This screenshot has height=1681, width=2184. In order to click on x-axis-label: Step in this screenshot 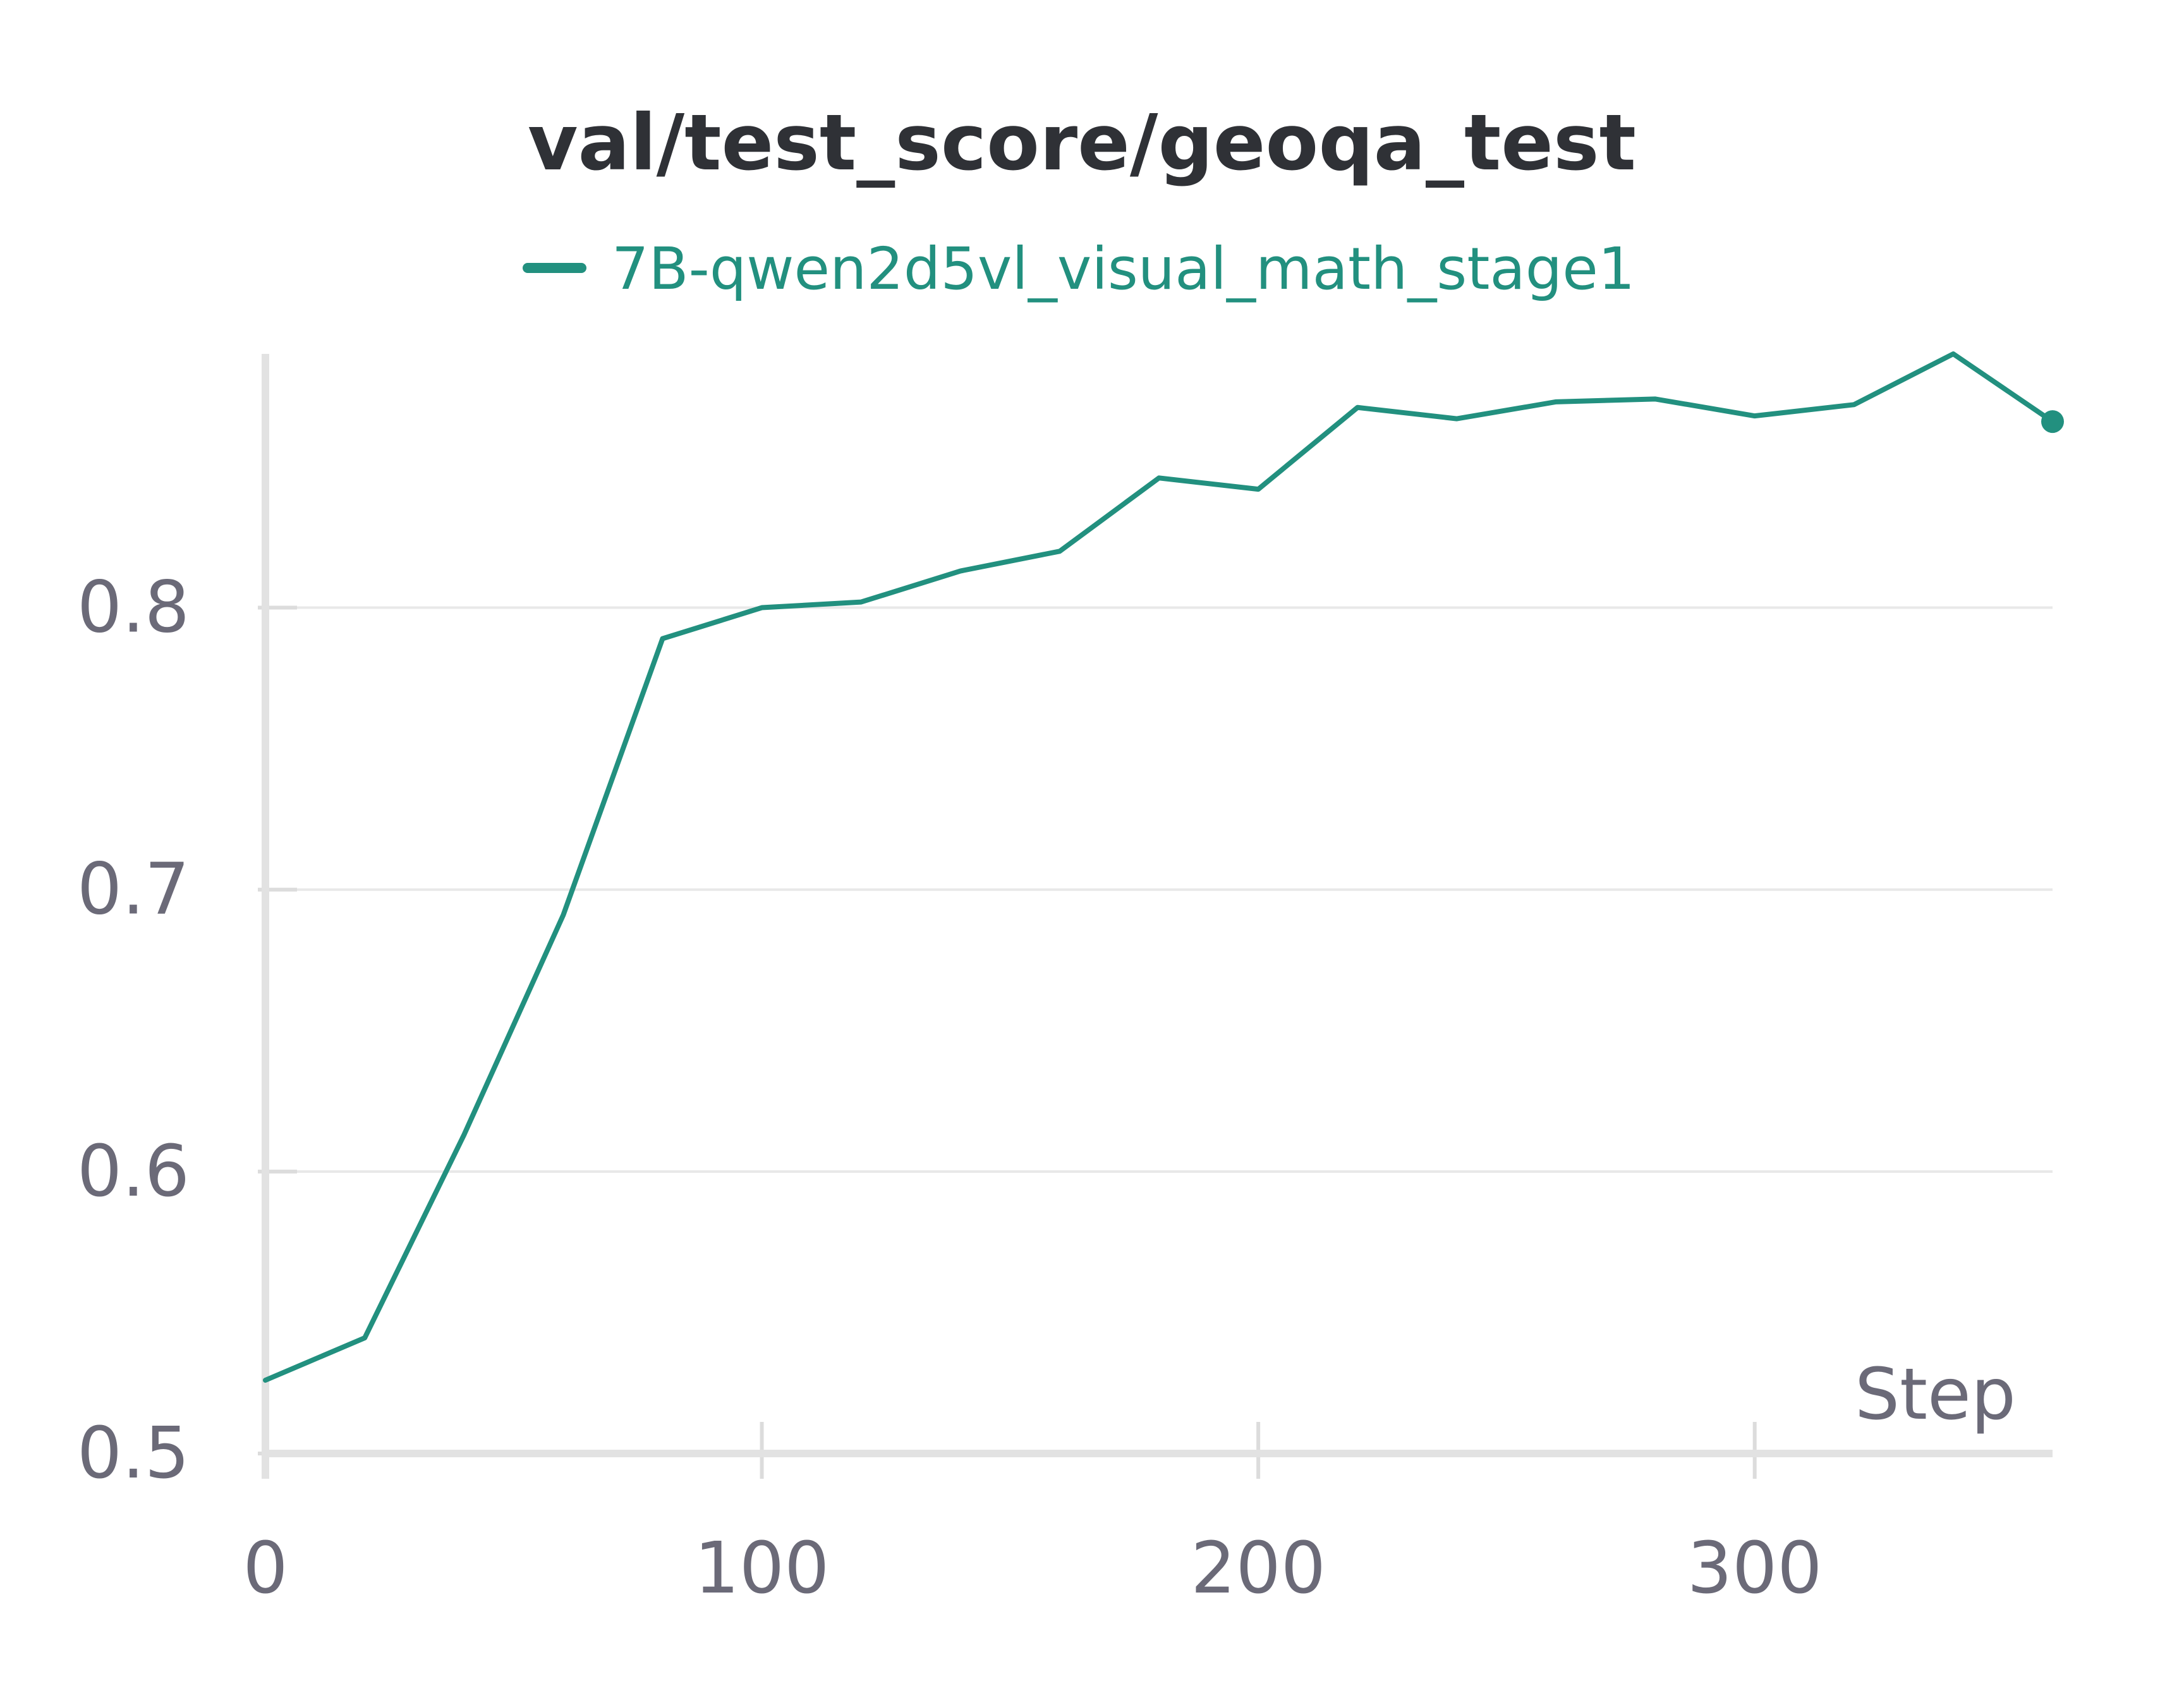, I will do `click(1935, 1395)`.